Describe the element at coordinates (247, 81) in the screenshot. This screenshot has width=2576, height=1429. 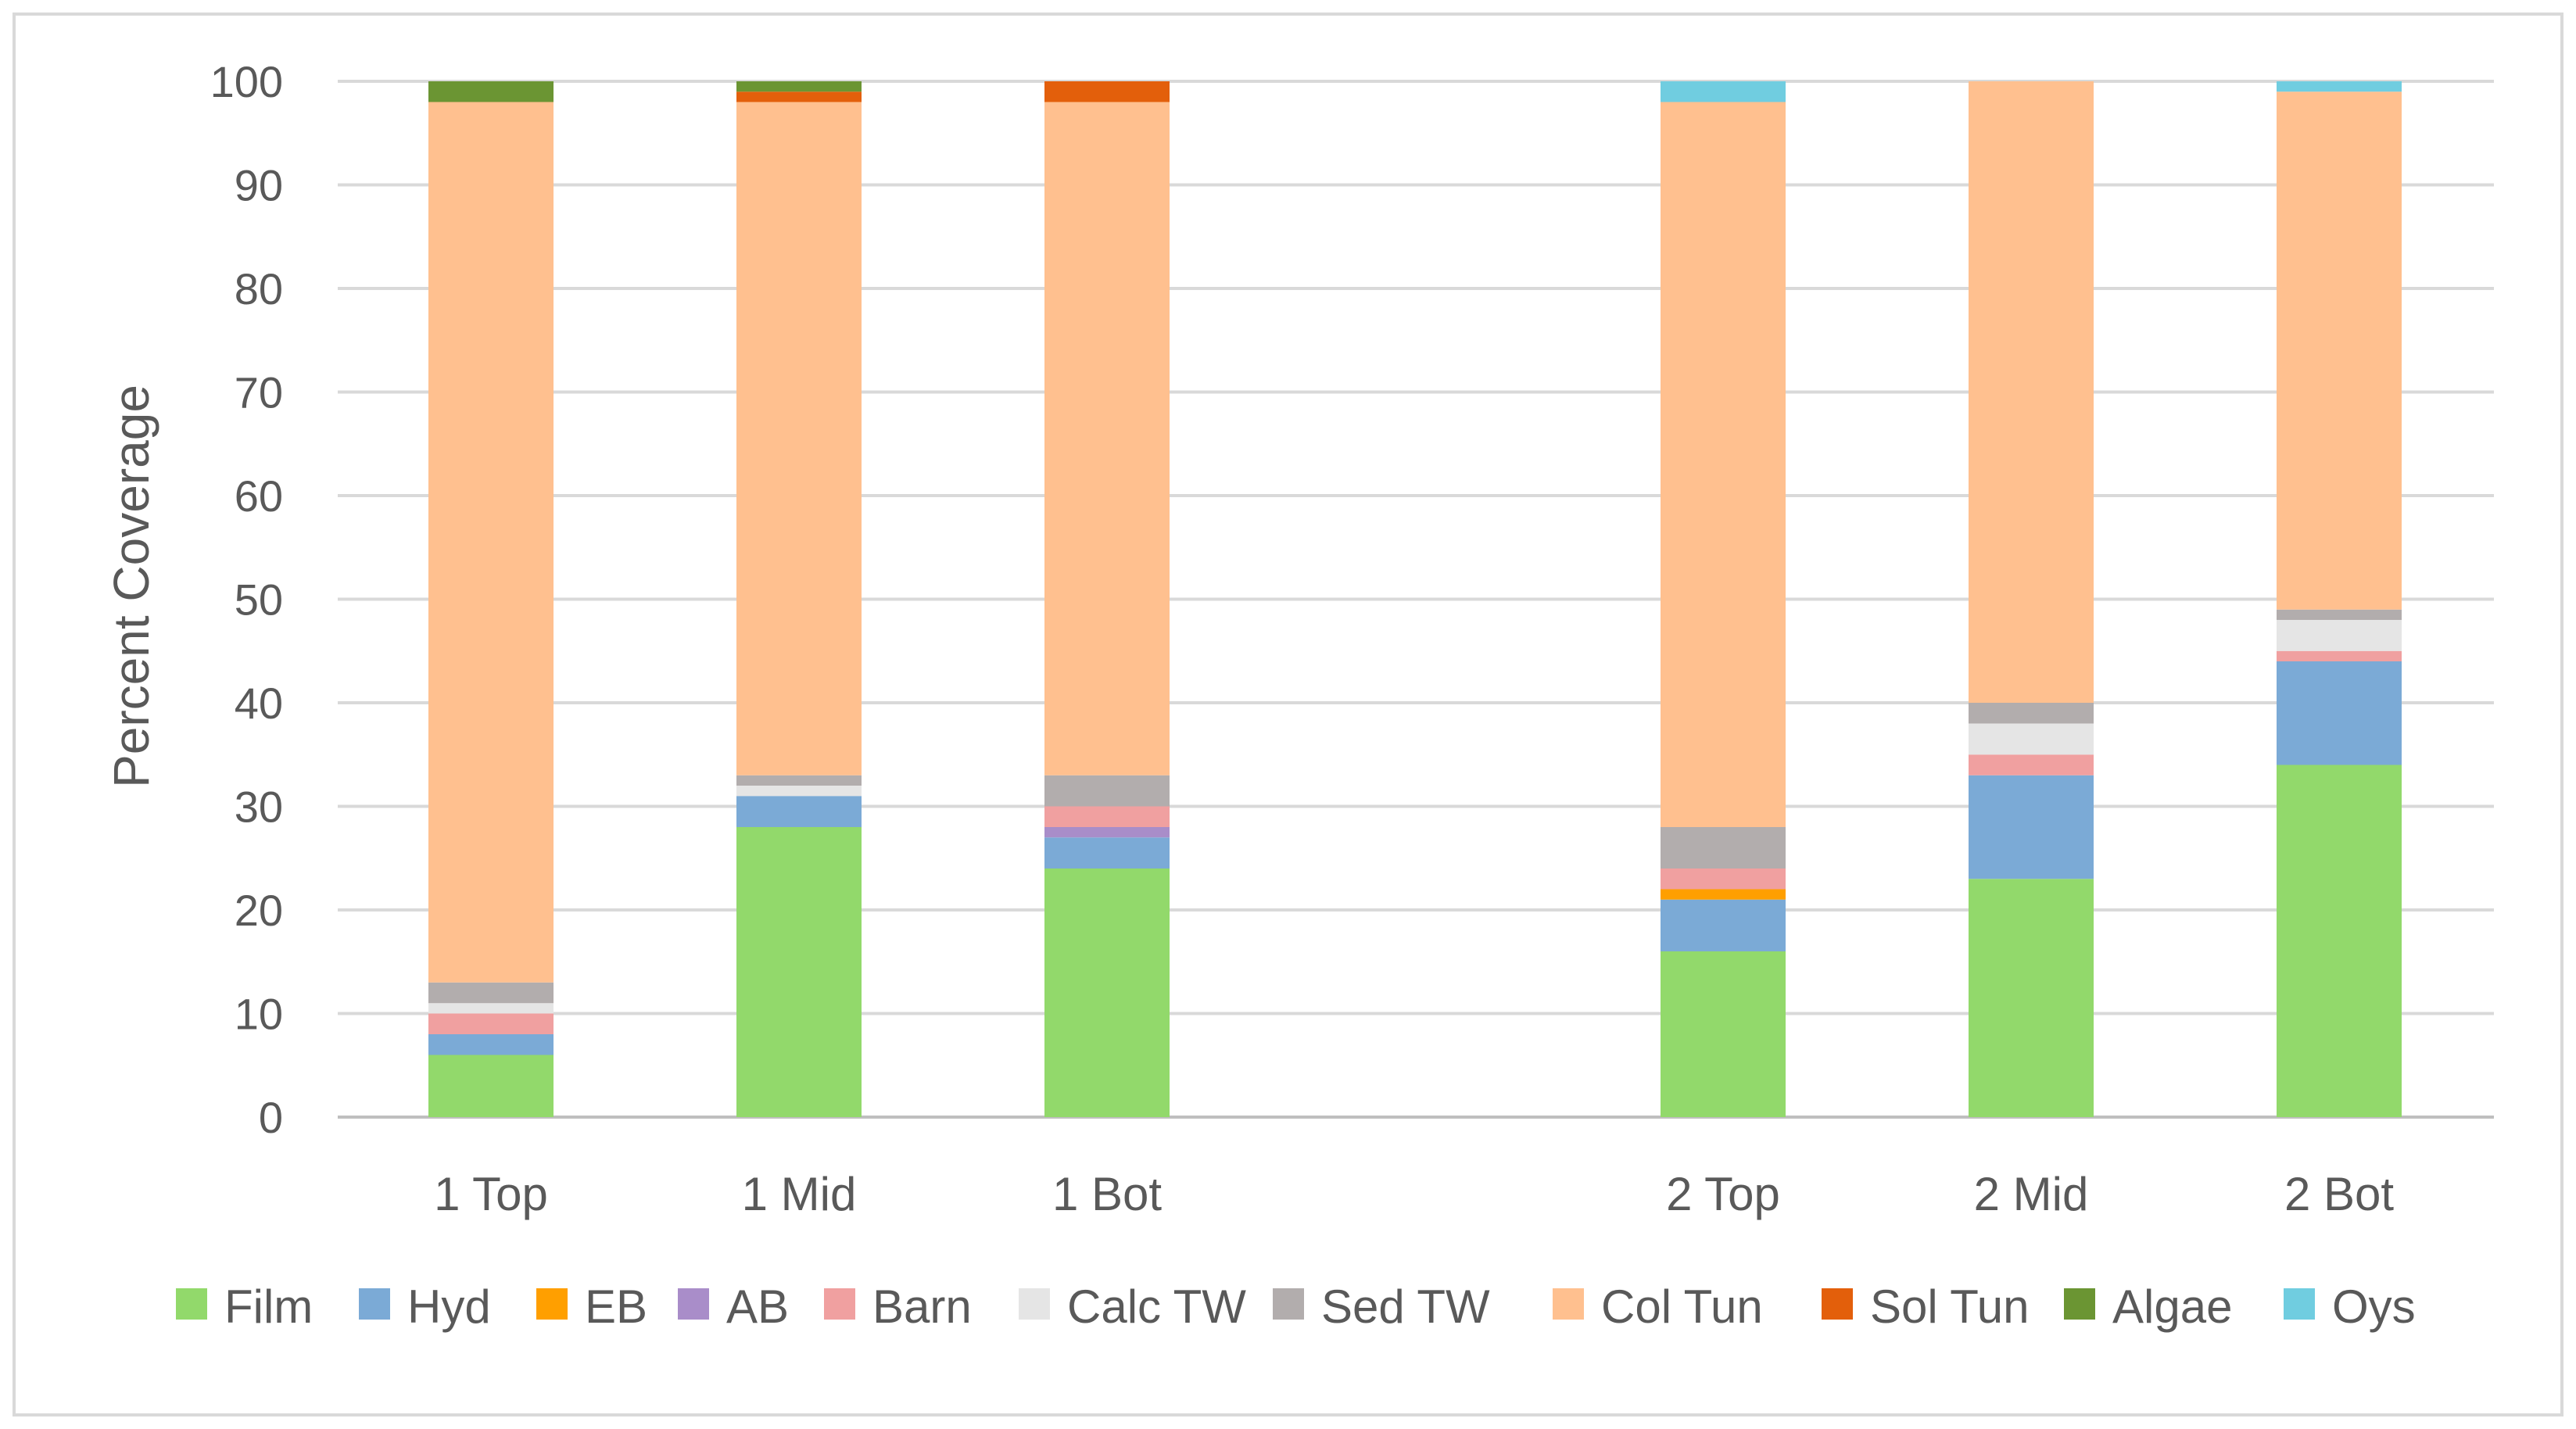
I see `y-tick-label: 100` at that location.